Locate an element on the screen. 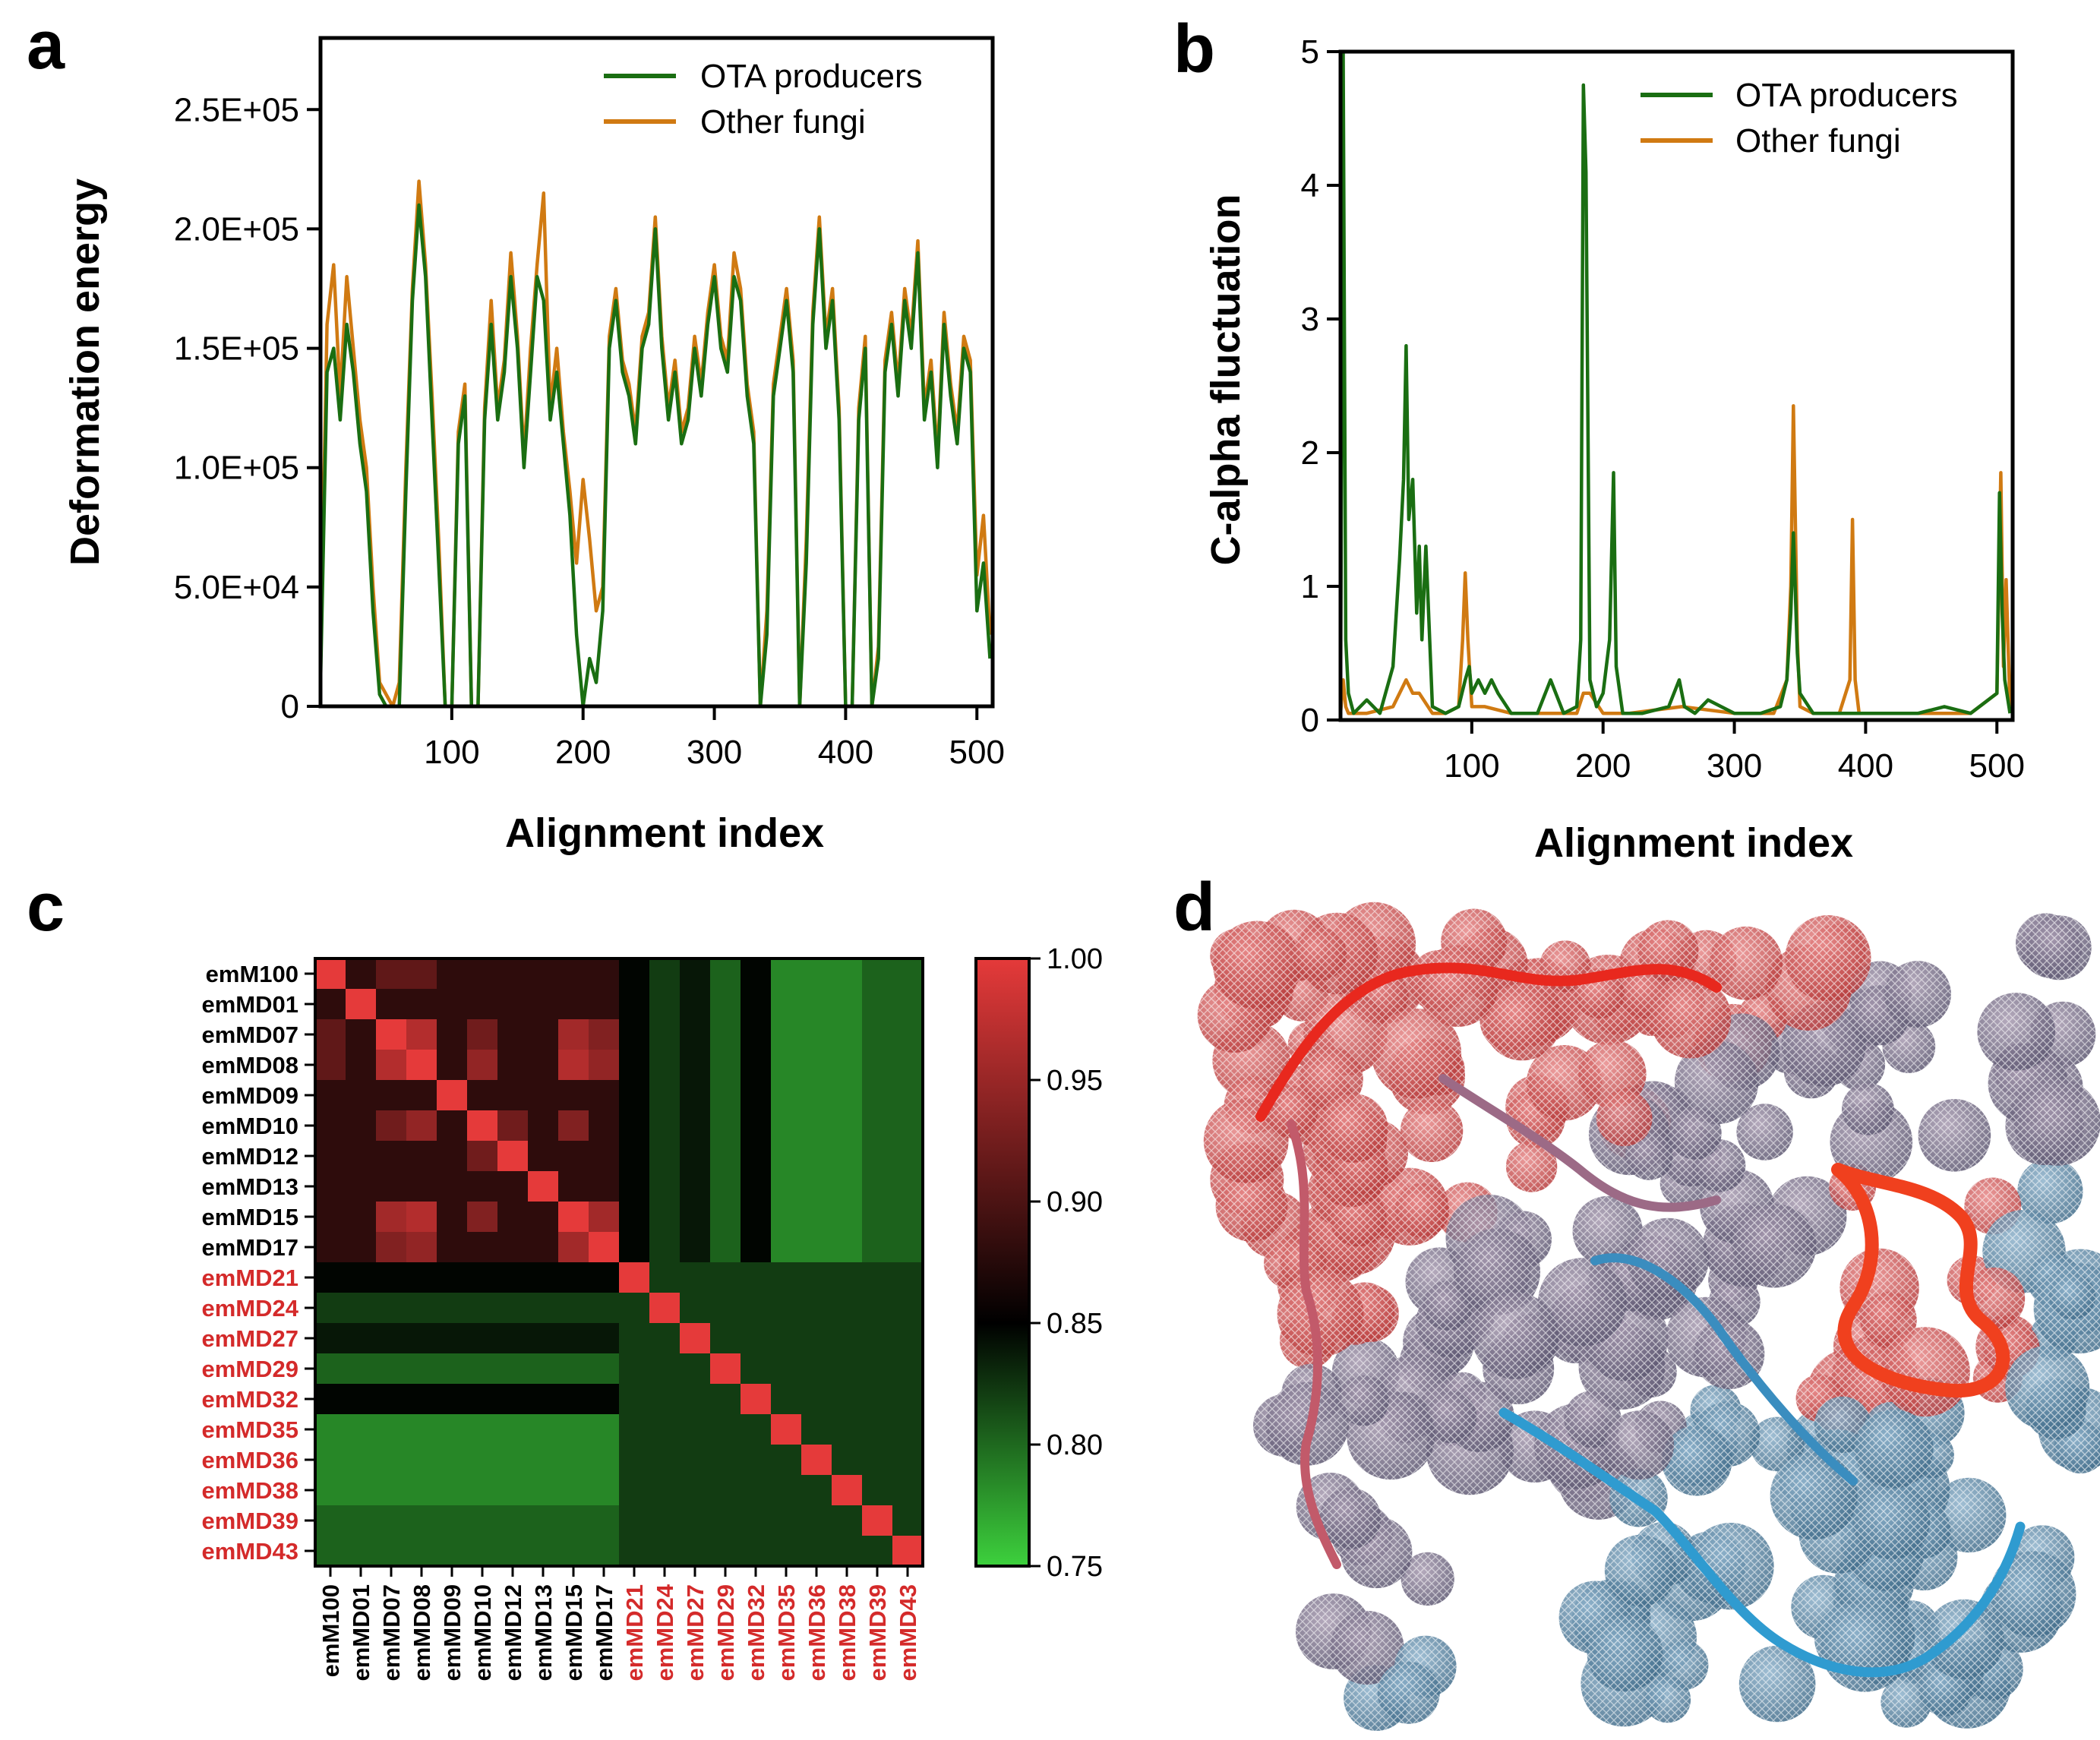 The height and width of the screenshot is (1740, 2100). column-label: emM100 is located at coordinates (330, 1630).